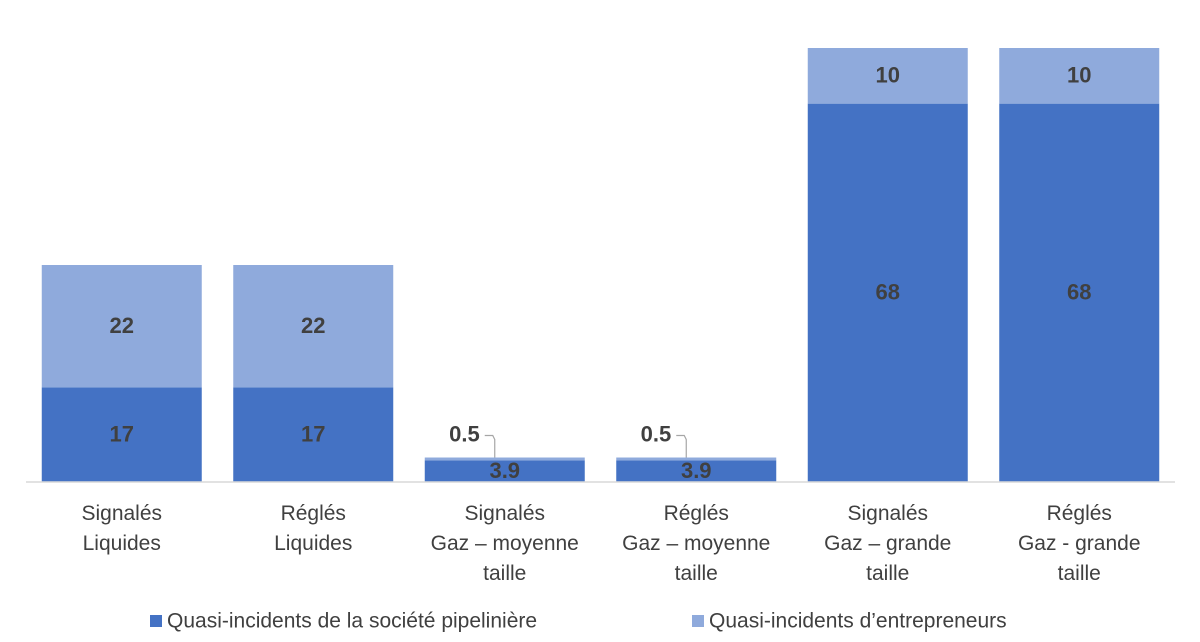 This screenshot has height=642, width=1200. I want to click on x-tick-line: Gaz – grande, so click(887, 543).